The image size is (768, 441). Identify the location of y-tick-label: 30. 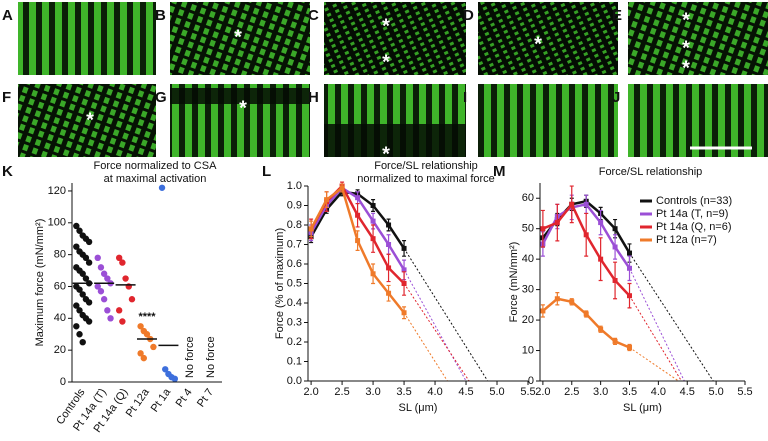
(528, 290).